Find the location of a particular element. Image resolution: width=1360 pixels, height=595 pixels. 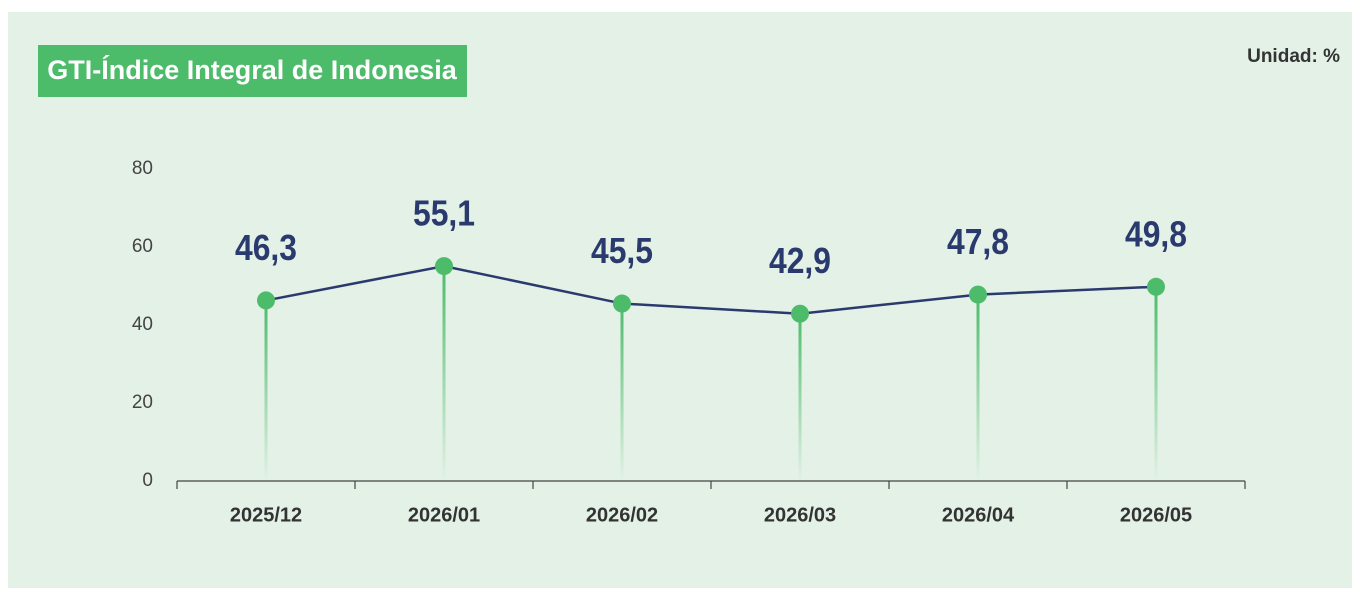

value-label: 45,5 is located at coordinates (622, 250).